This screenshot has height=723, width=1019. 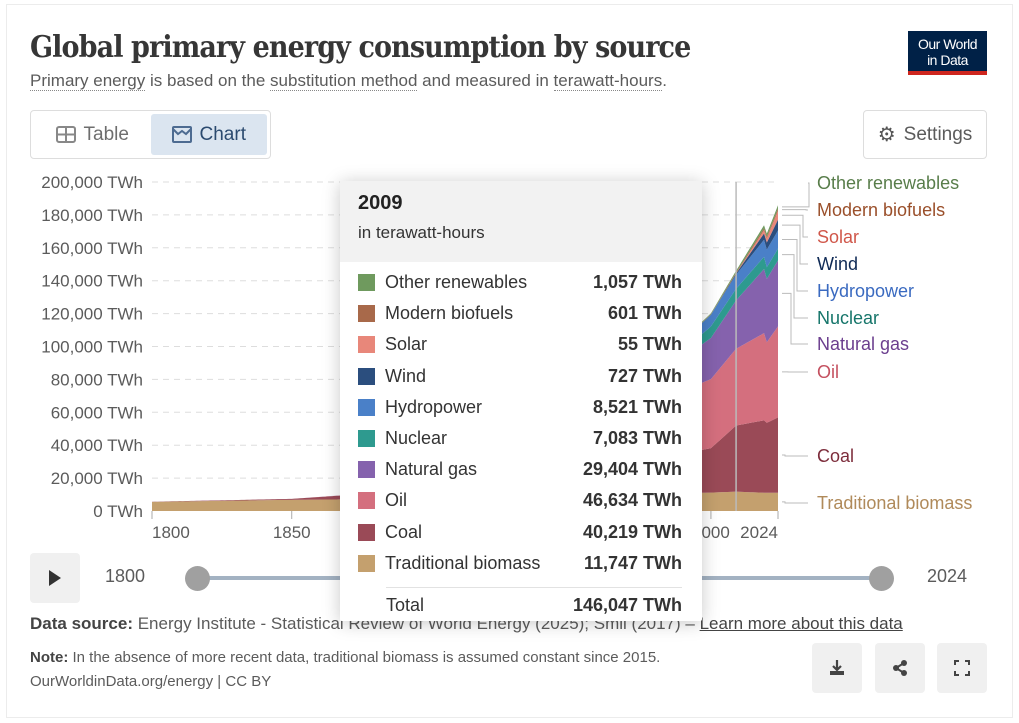 I want to click on y-tick-label: 160,000 TWh, so click(x=92, y=248).